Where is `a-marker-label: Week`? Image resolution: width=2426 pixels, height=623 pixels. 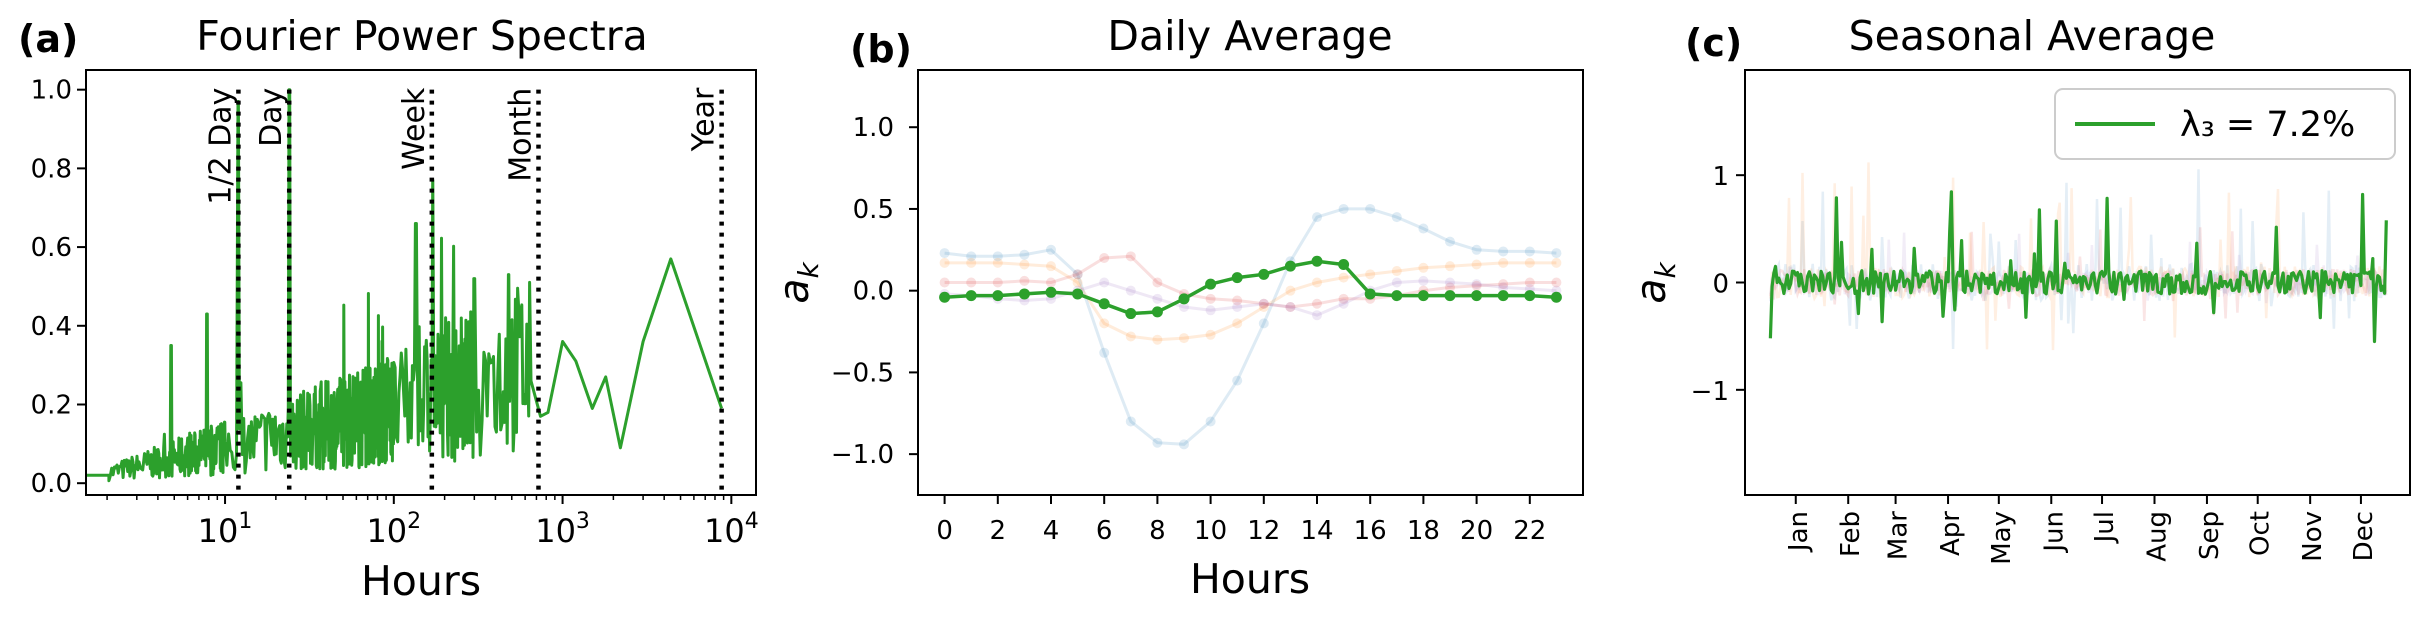 a-marker-label: Week is located at coordinates (414, 128).